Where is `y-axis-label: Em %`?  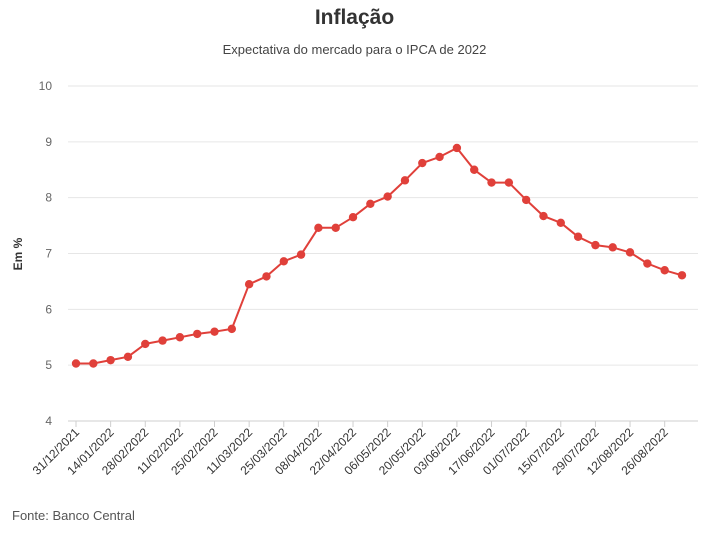 y-axis-label: Em % is located at coordinates (18, 253).